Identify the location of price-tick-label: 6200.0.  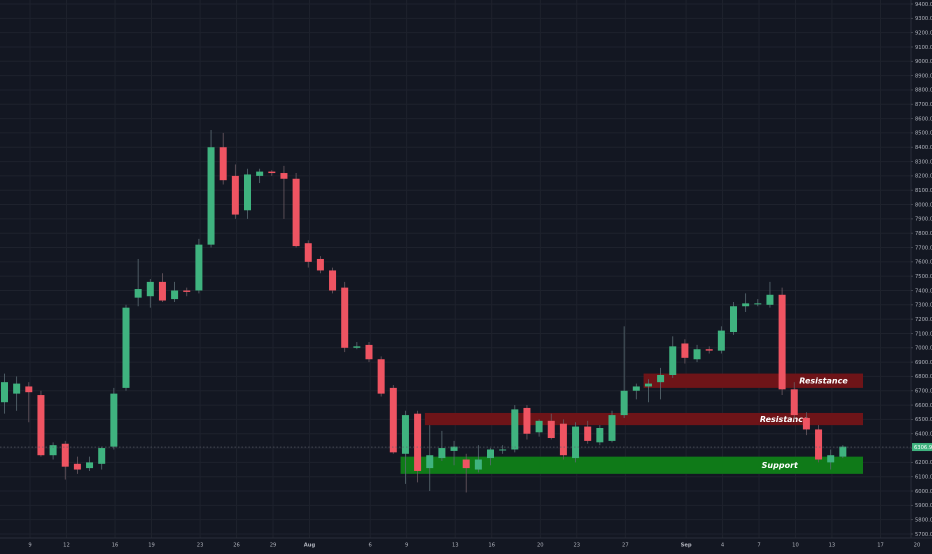
(923, 463).